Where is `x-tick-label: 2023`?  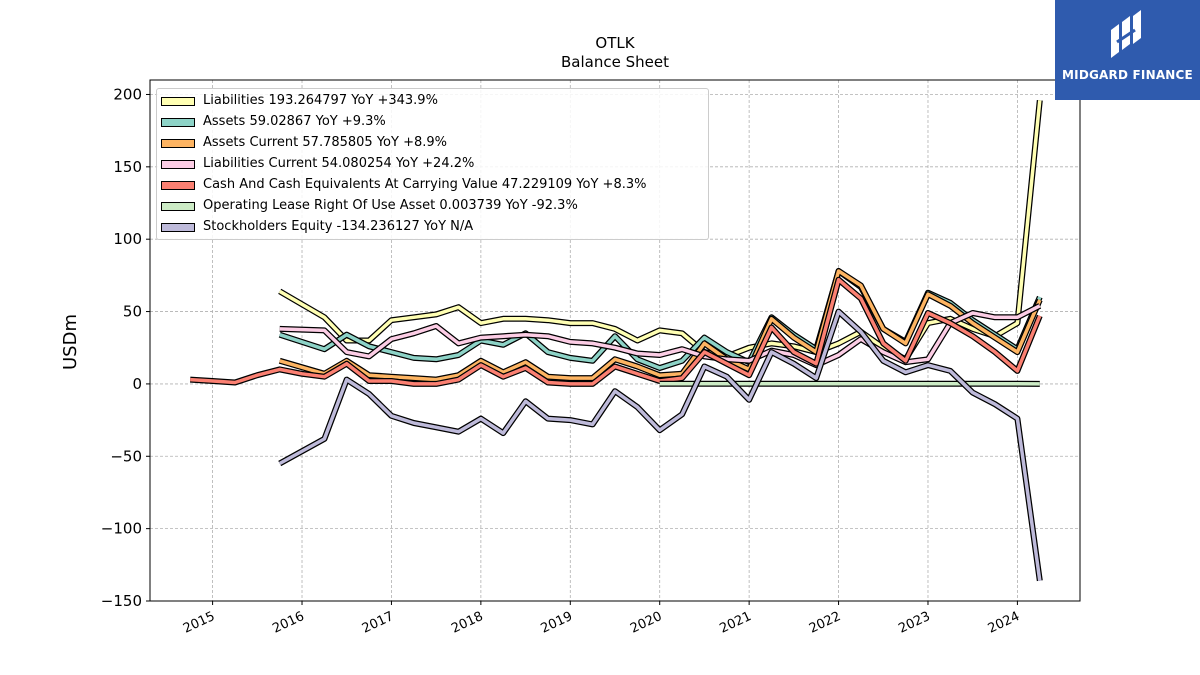
x-tick-label: 2023 is located at coordinates (914, 623).